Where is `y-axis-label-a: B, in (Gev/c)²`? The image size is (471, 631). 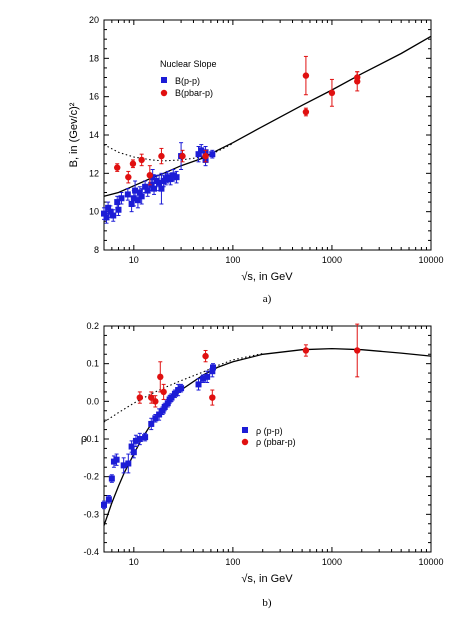
y-axis-label-a: B, in (Gev/c)² is located at coordinates (74, 134).